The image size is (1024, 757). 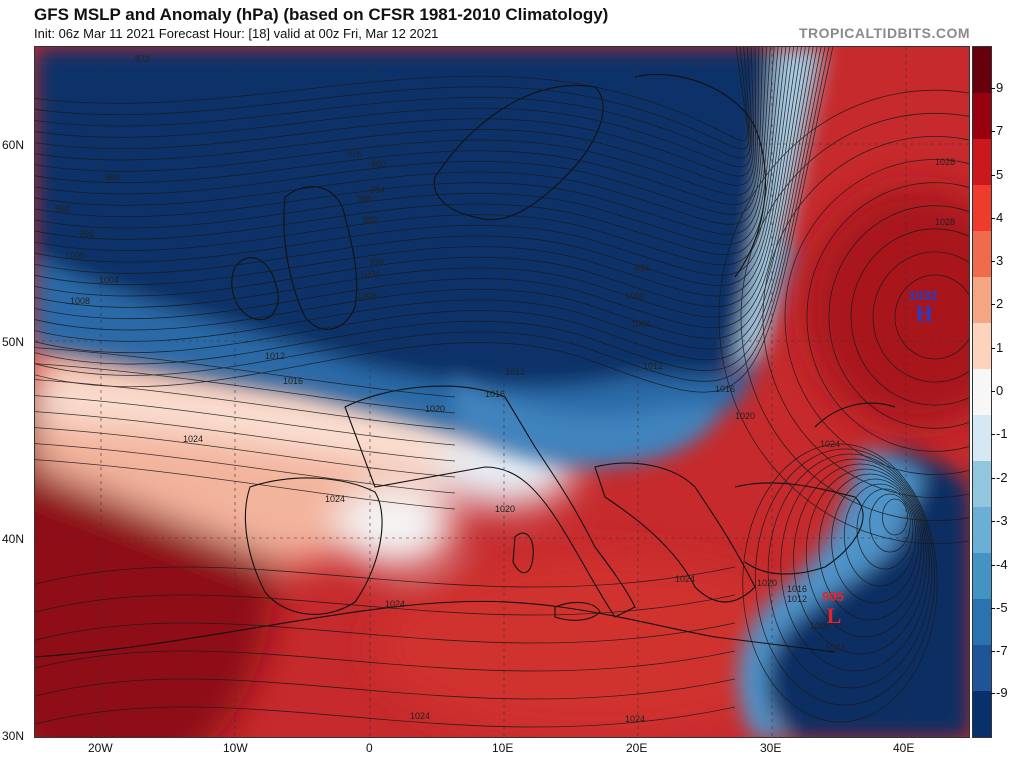 What do you see at coordinates (1002, 433) in the screenshot?
I see `colorbar-label: -1` at bounding box center [1002, 433].